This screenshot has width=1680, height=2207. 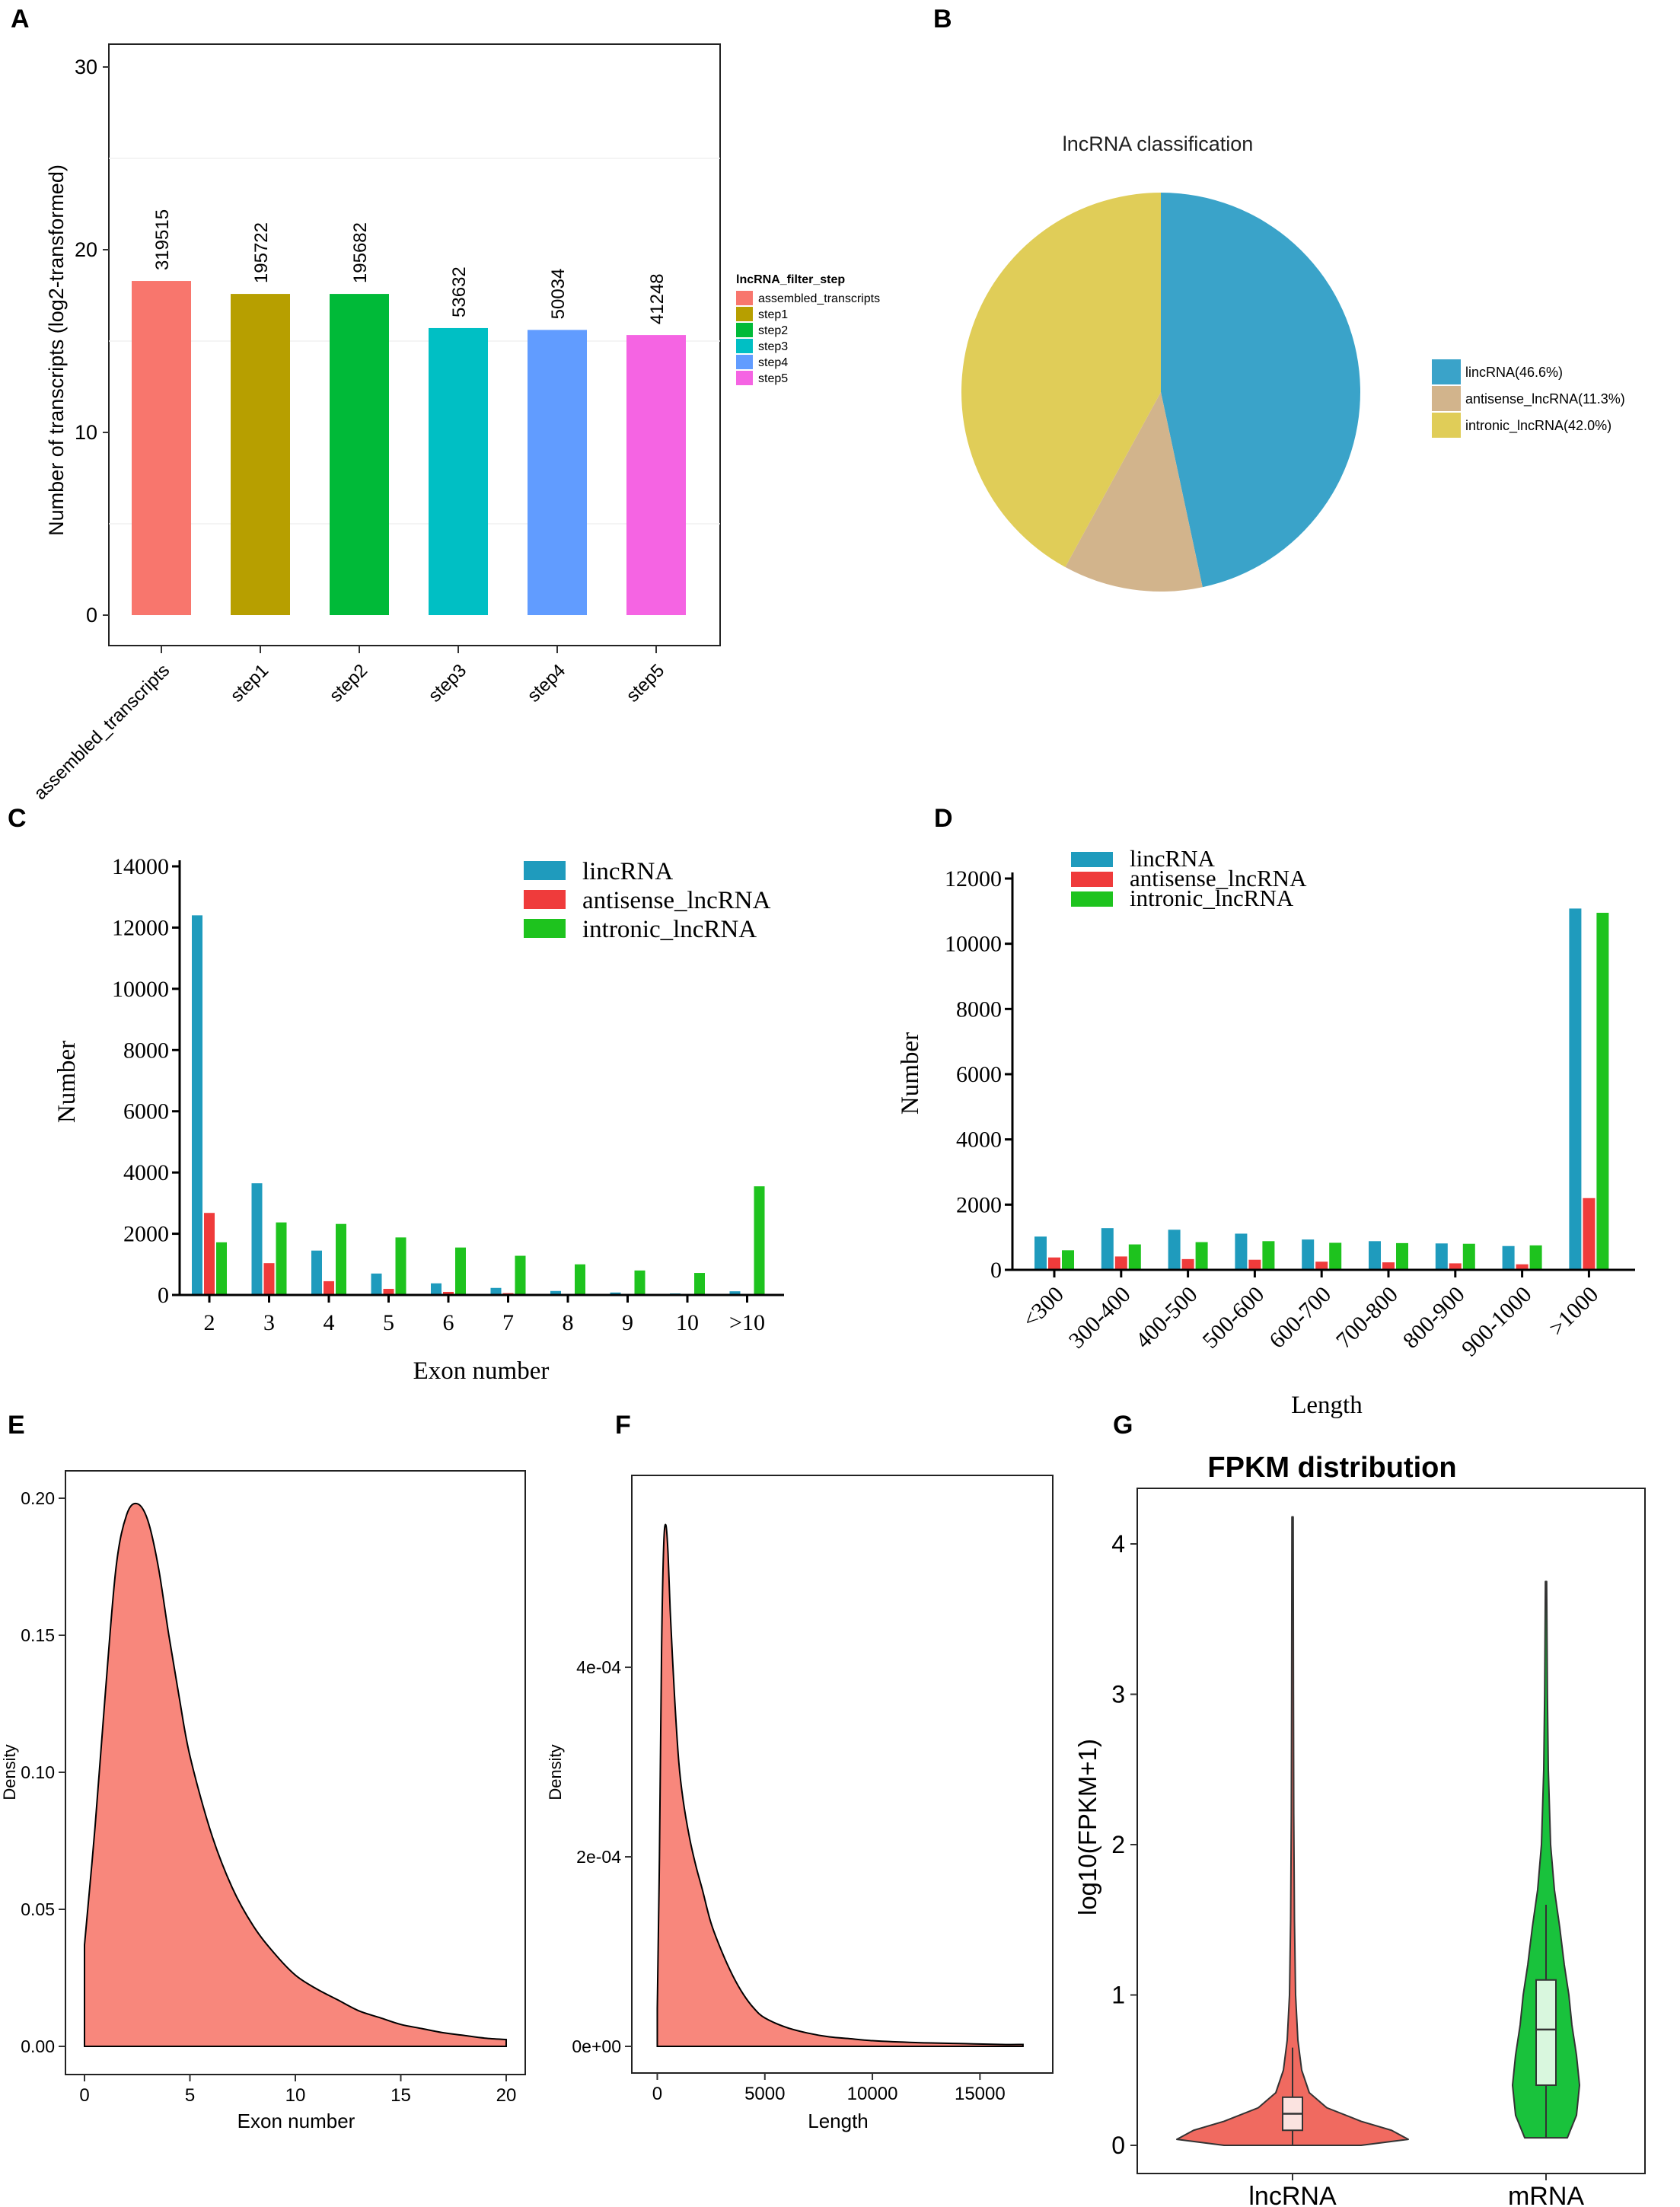 What do you see at coordinates (296, 2121) in the screenshot?
I see `panel-e-x-axis-label: Exon number` at bounding box center [296, 2121].